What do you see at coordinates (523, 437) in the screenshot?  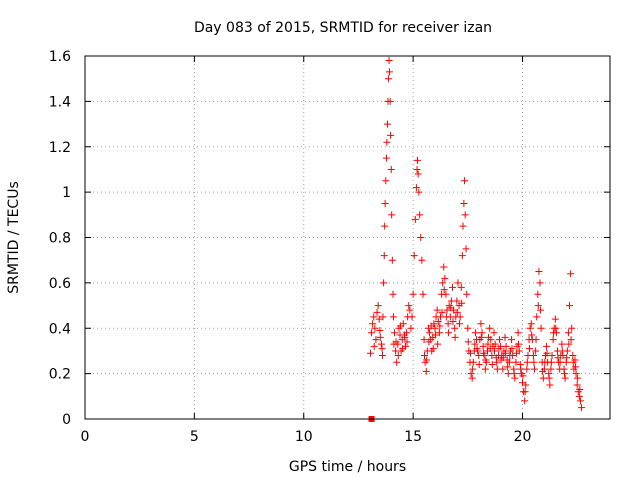 I see `x-tick-label: 20` at bounding box center [523, 437].